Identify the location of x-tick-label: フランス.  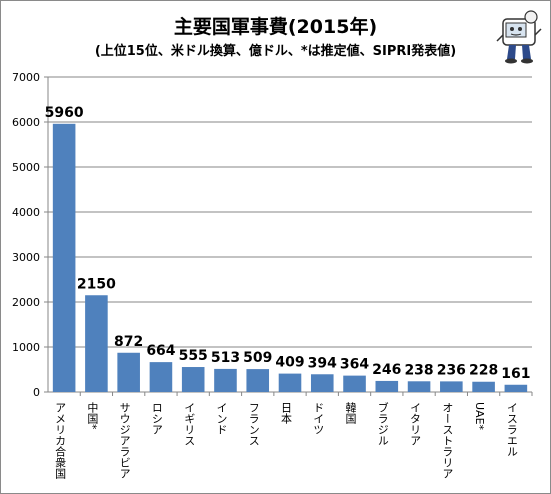
(253, 424).